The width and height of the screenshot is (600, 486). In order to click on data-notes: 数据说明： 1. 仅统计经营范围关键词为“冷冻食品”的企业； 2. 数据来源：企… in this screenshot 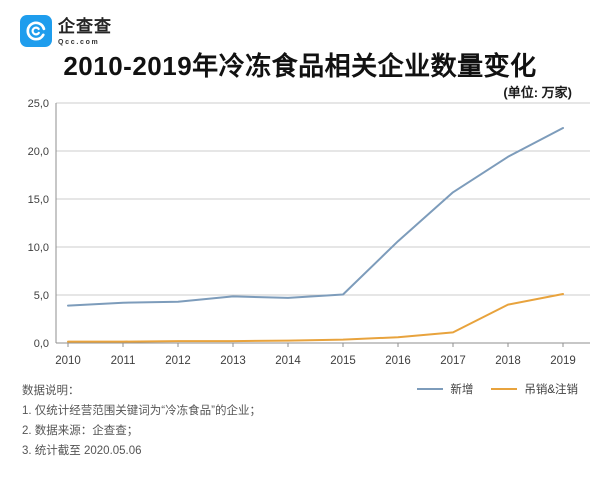, I will do `click(141, 421)`.